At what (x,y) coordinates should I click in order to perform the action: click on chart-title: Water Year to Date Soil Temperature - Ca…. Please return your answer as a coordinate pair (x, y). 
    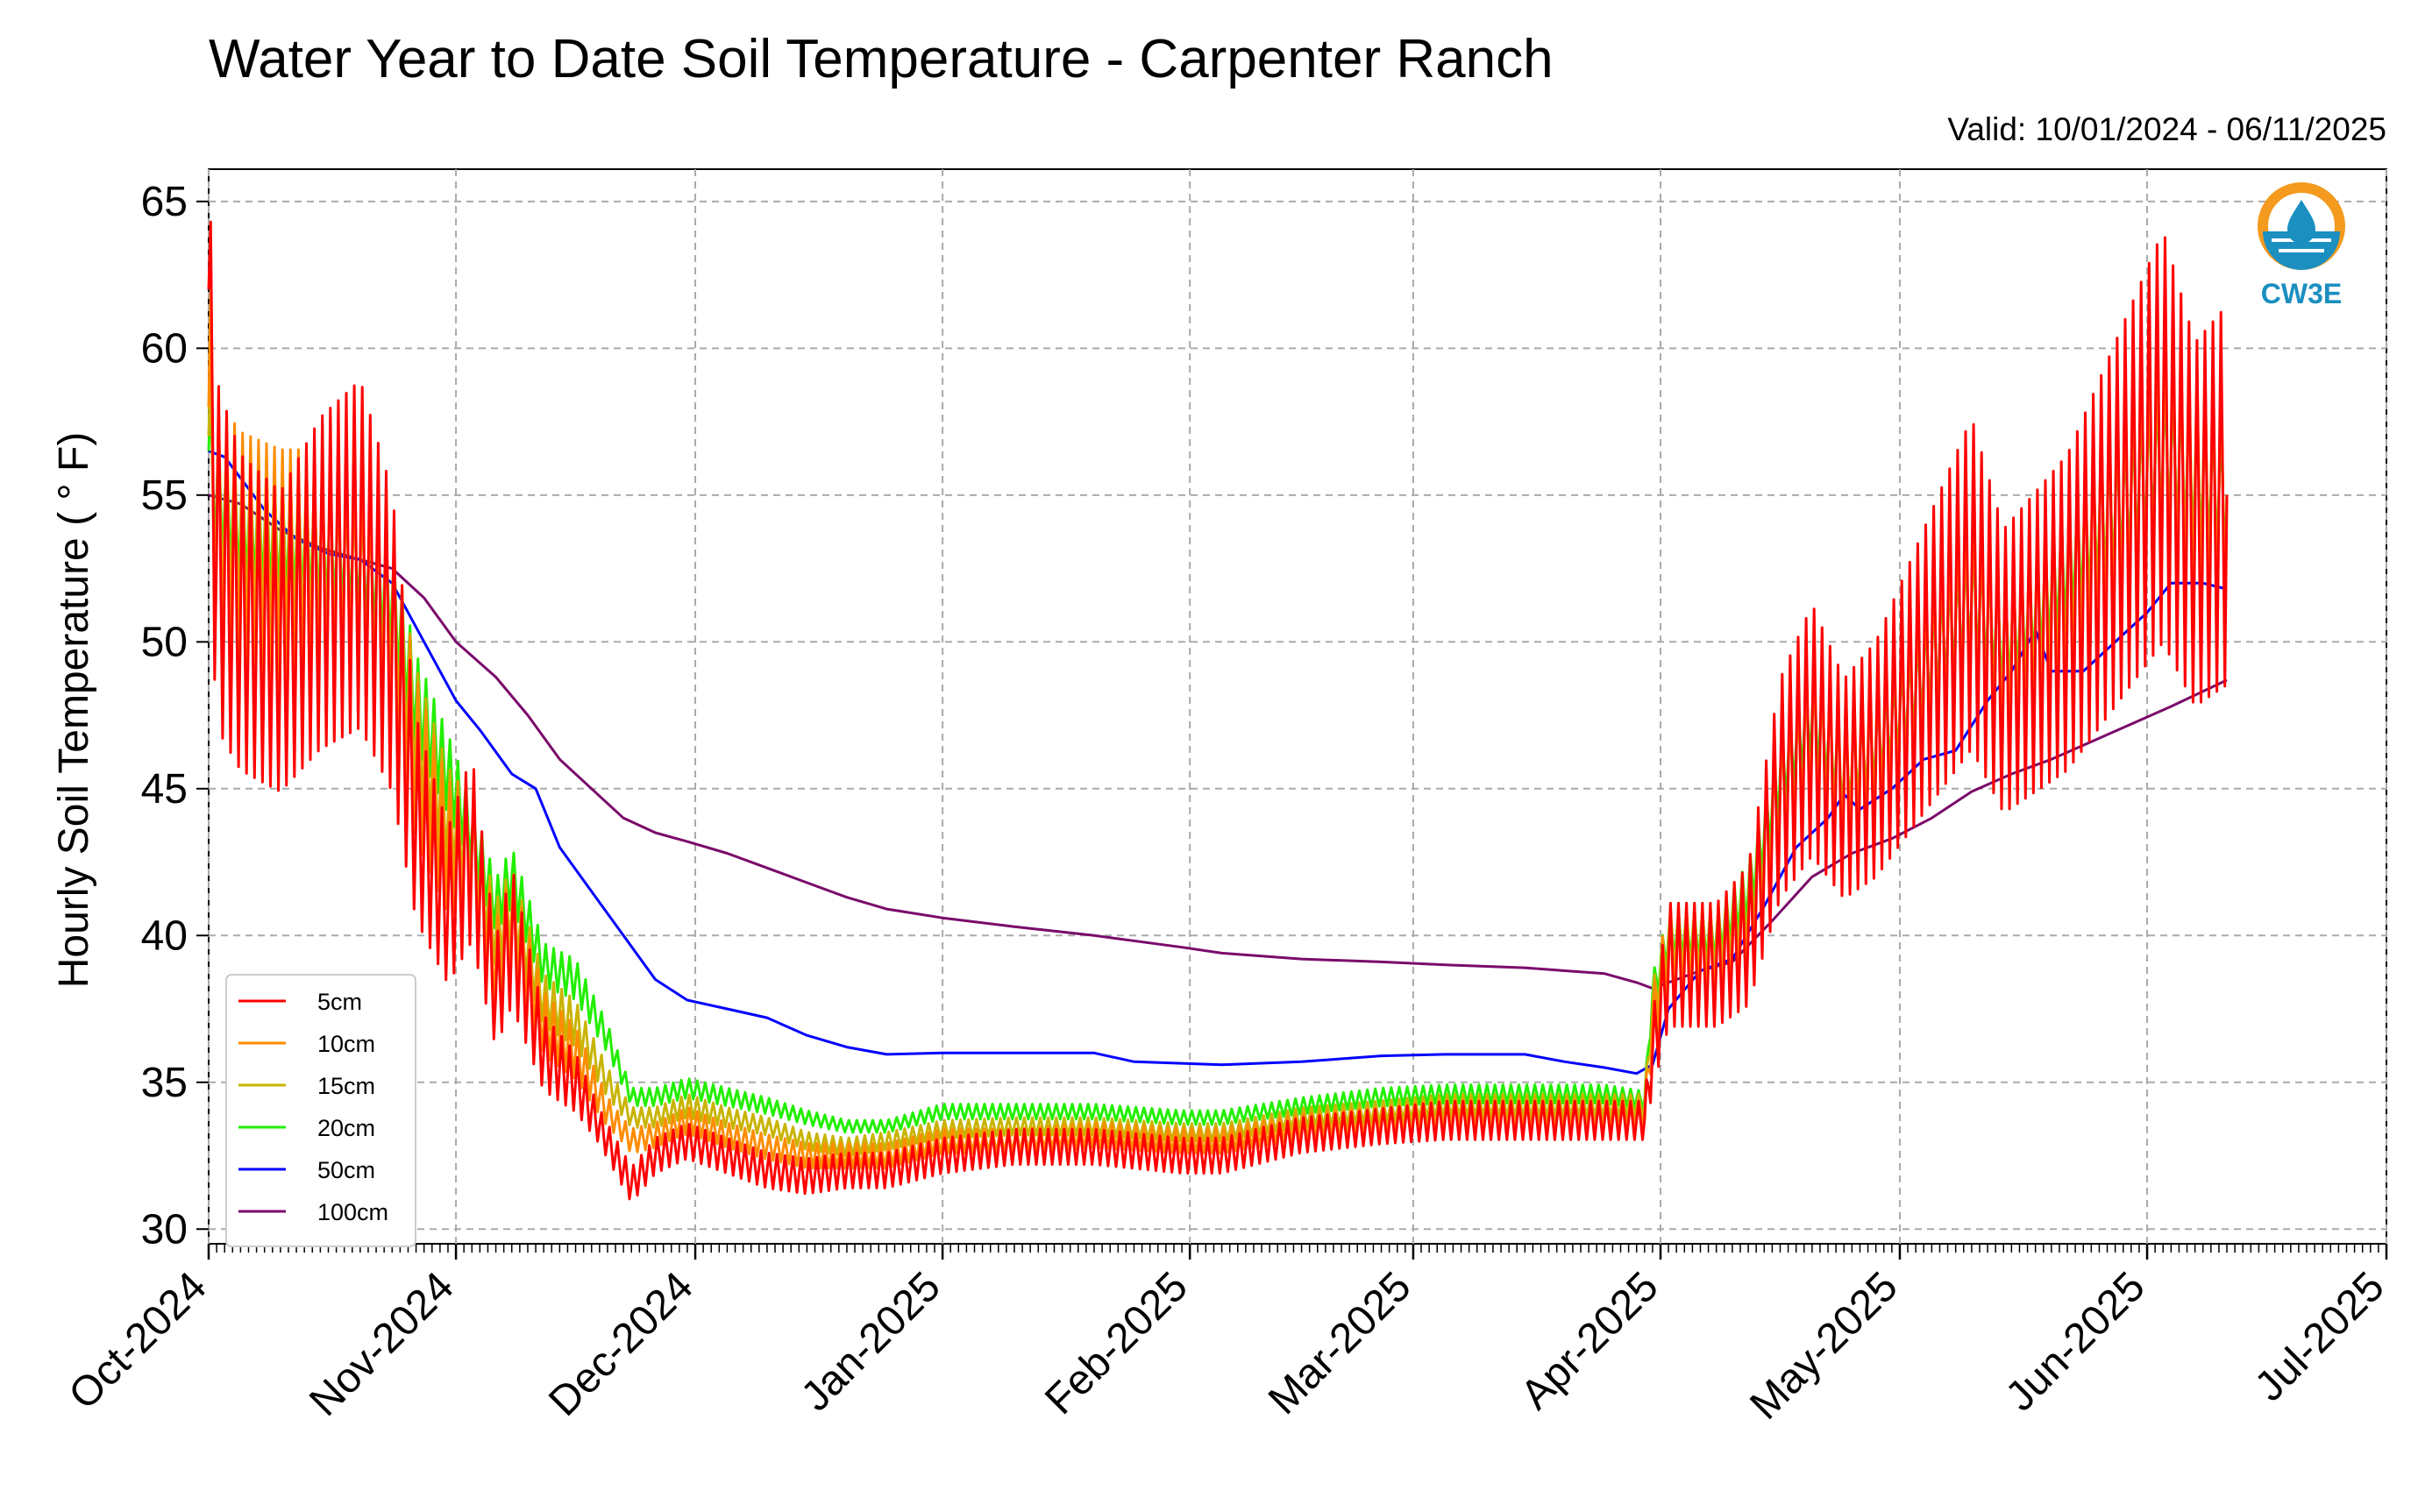
    Looking at the image, I should click on (881, 59).